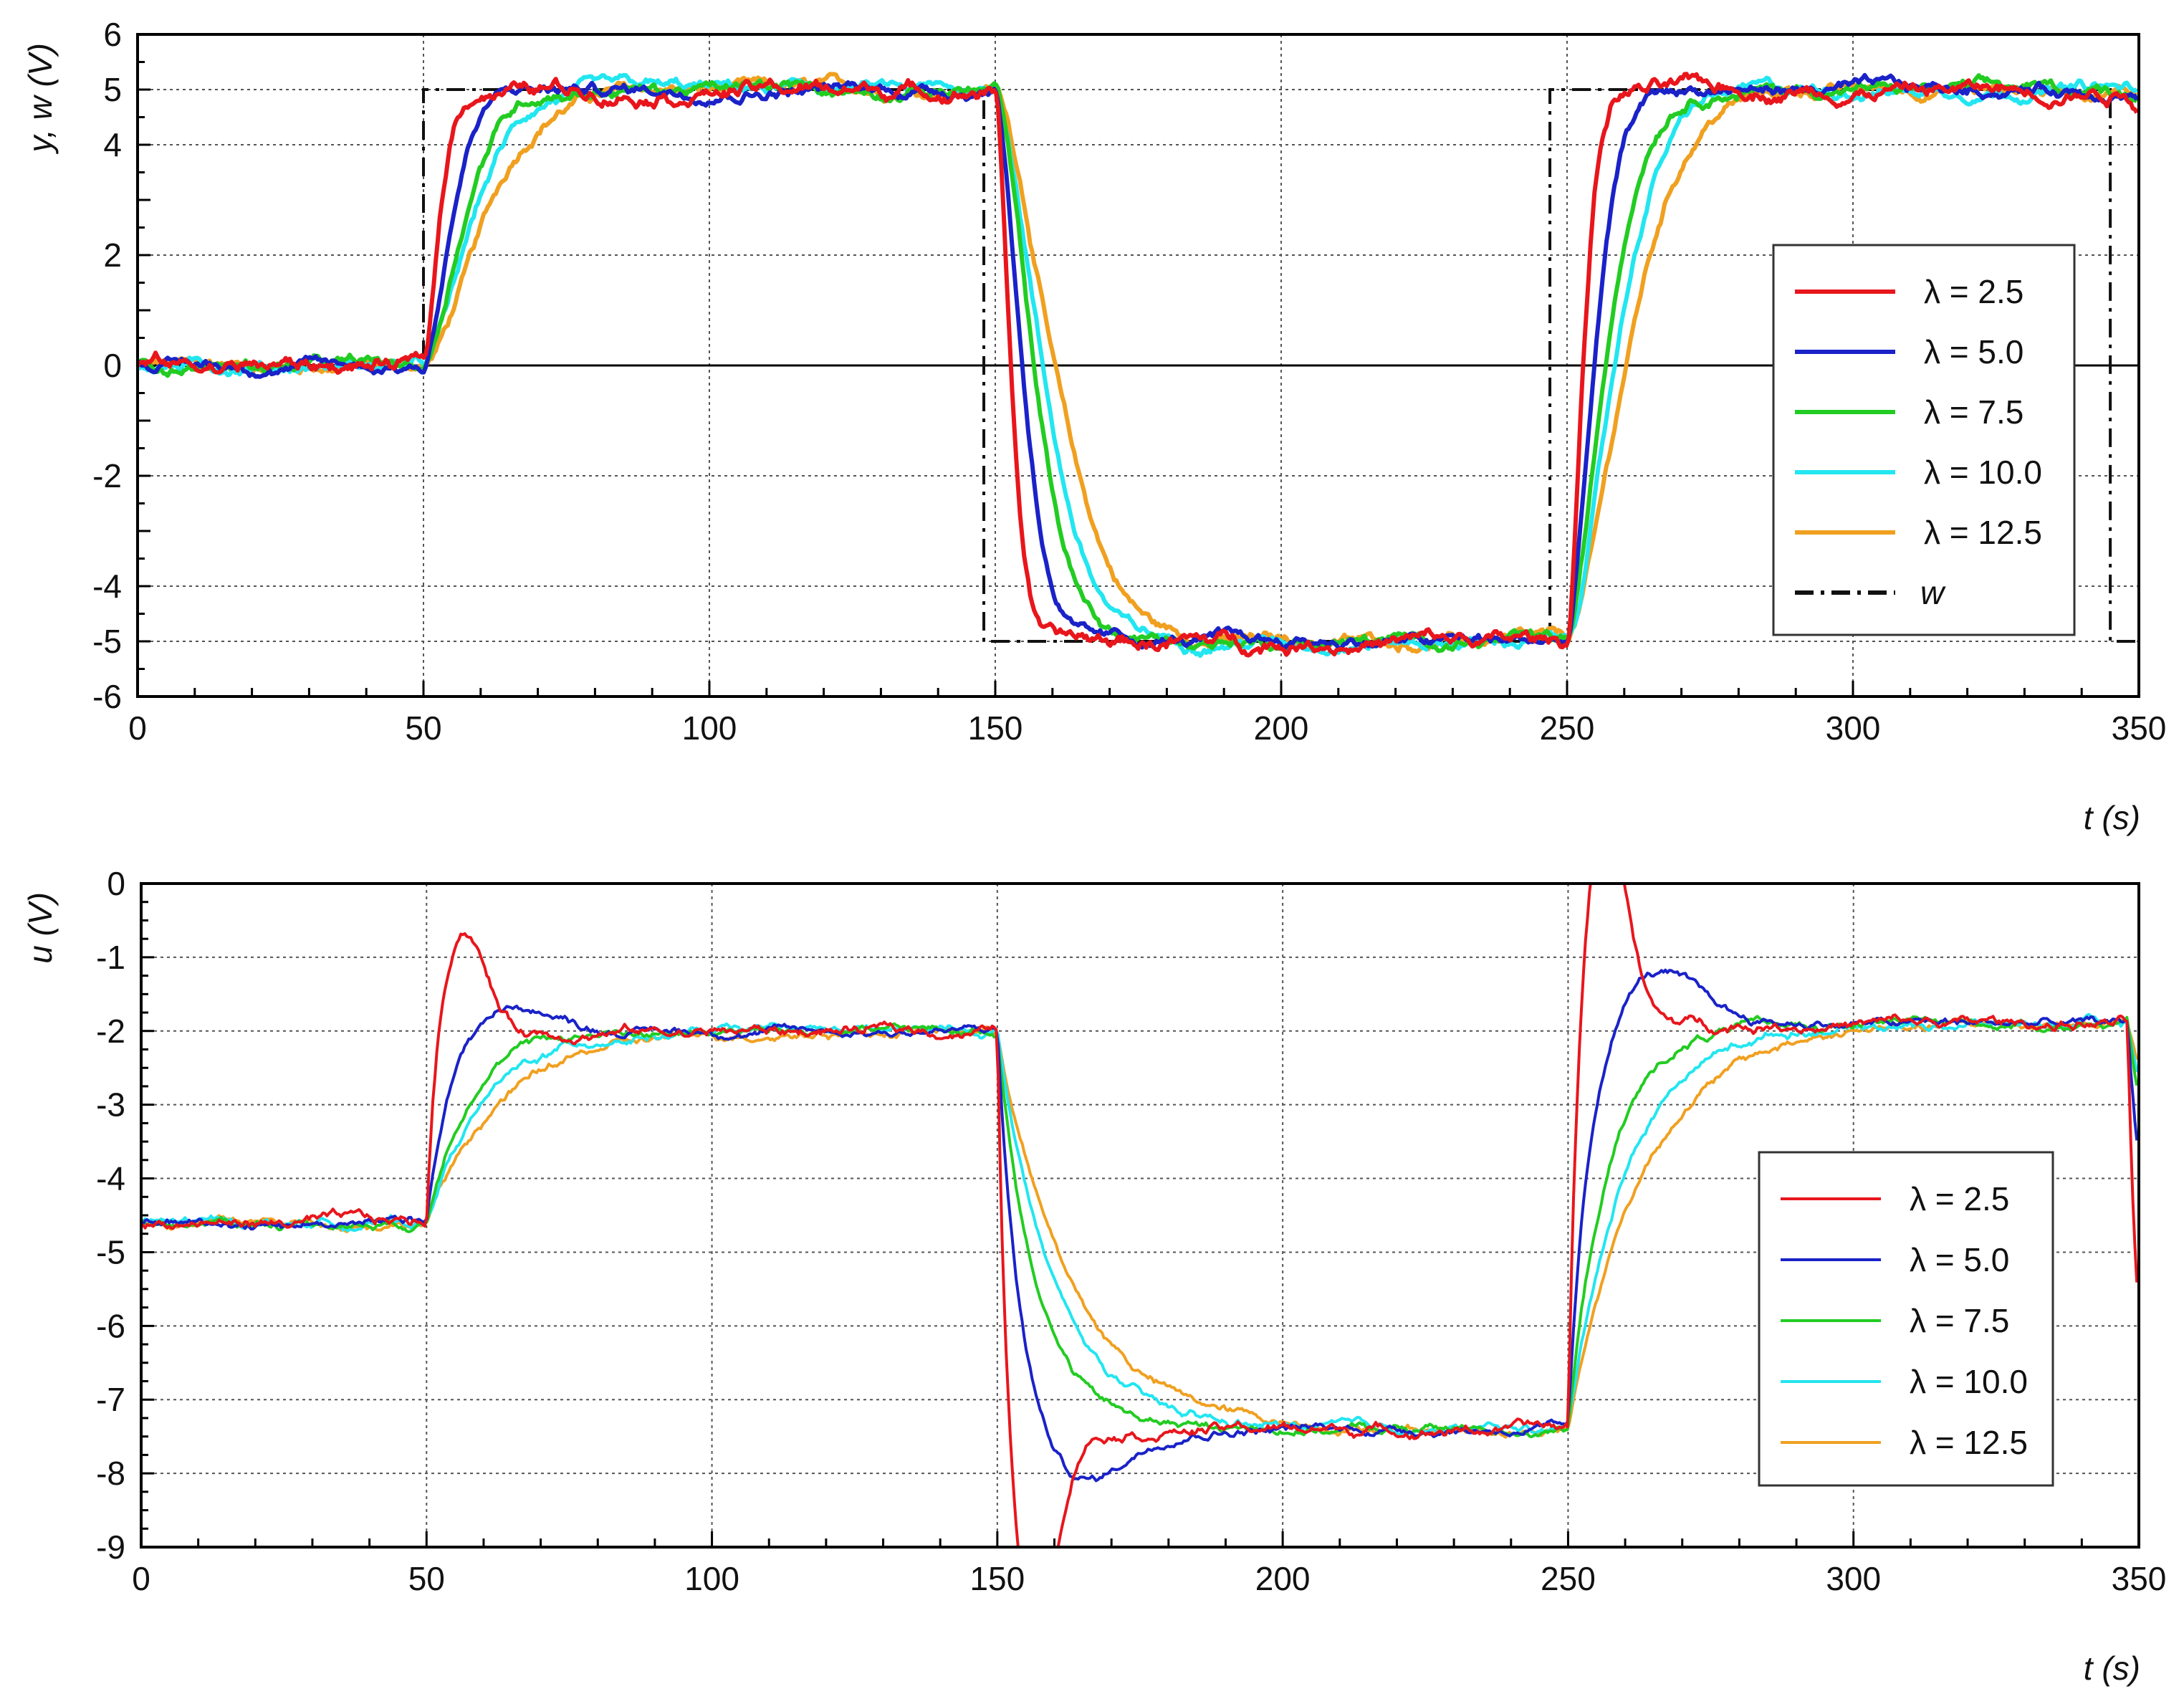  I want to click on legend: λ = 2.5 λ = 5.0 λ = 7.5 λ = 10.0 λ = 12.5 w, so click(1924, 440).